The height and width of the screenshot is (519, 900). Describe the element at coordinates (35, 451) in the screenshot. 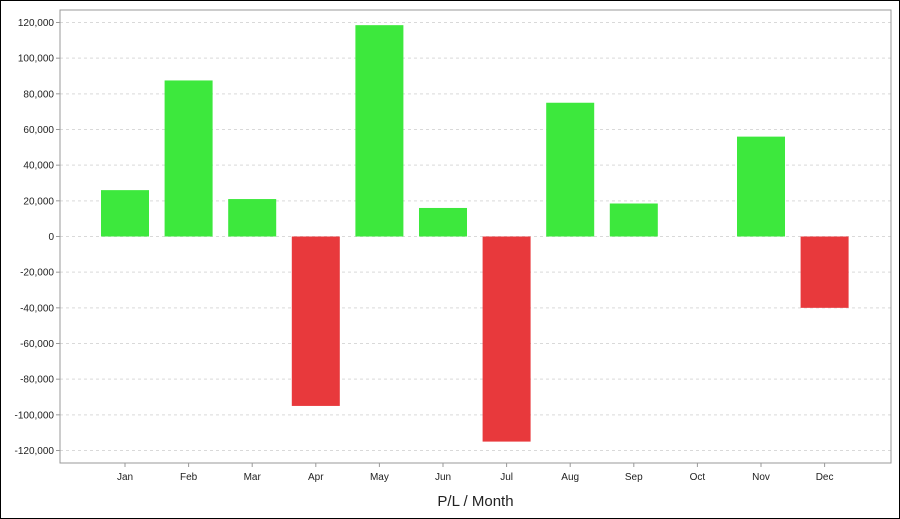

I see `y-tick-label: -120,000` at that location.